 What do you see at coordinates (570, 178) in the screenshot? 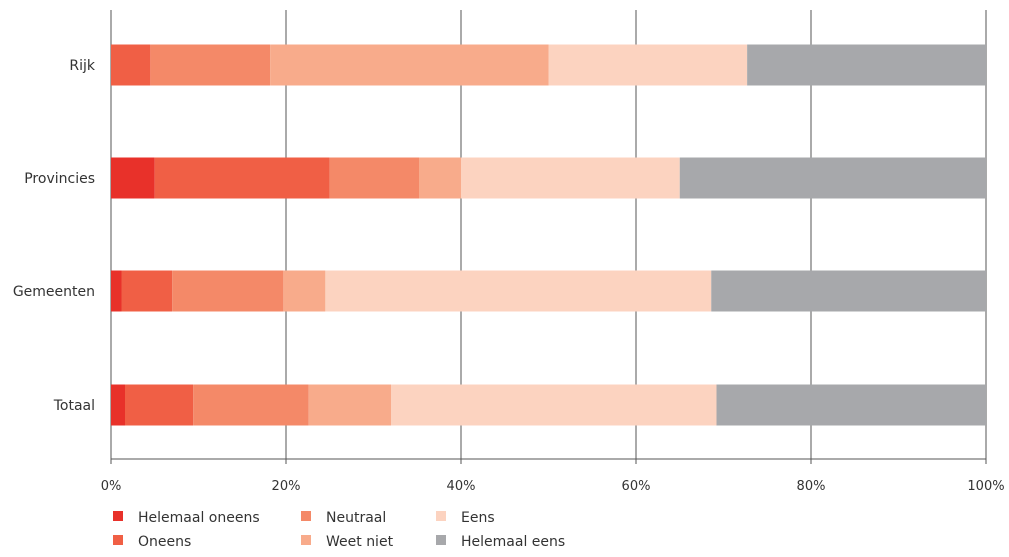
I see `bar-provincies-eens` at bounding box center [570, 178].